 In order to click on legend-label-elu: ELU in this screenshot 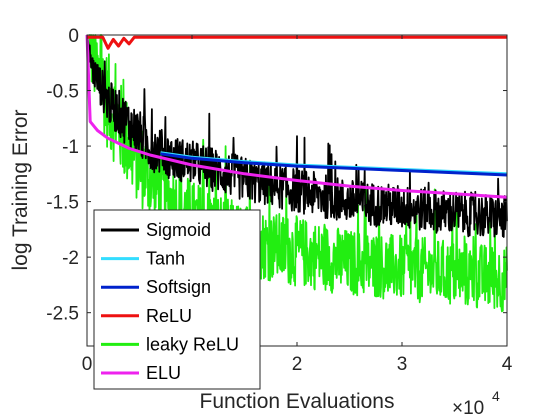, I will do `click(163, 373)`.